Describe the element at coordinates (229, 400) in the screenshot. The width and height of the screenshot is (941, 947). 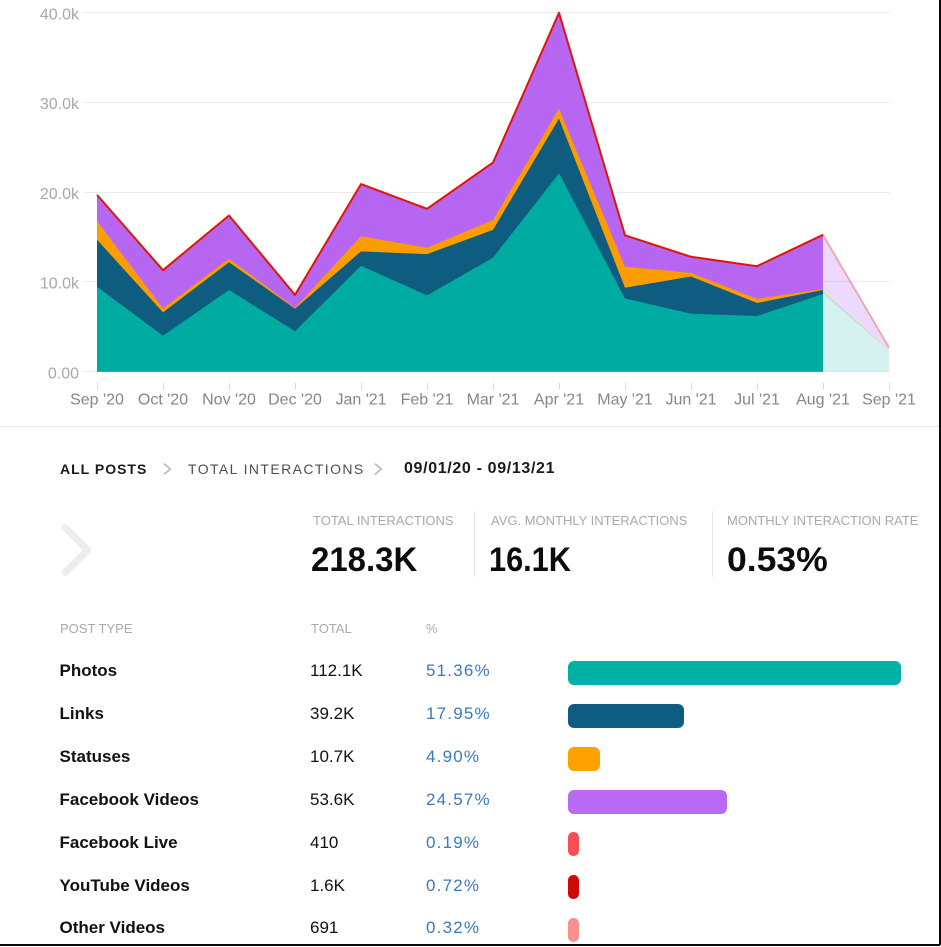
I see `svg-text: Nov '20` at that location.